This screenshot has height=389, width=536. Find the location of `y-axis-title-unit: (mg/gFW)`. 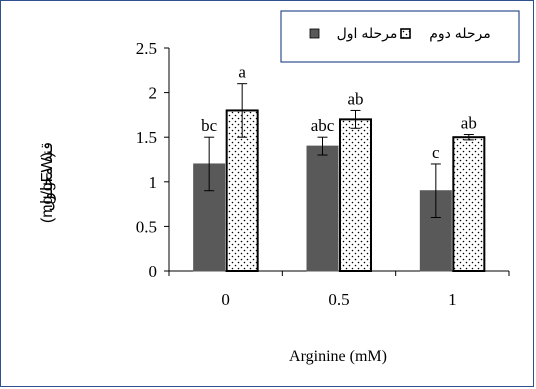

y-axis-title-unit: (mg/gFW) is located at coordinates (47, 187).